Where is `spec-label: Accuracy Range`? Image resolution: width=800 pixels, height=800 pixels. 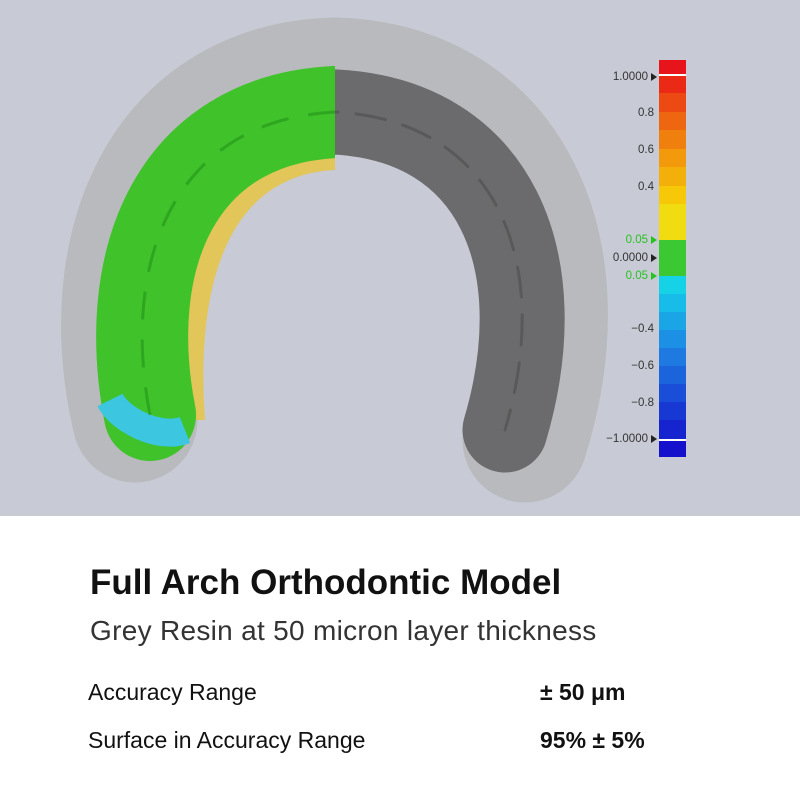 spec-label: Accuracy Range is located at coordinates (172, 692).